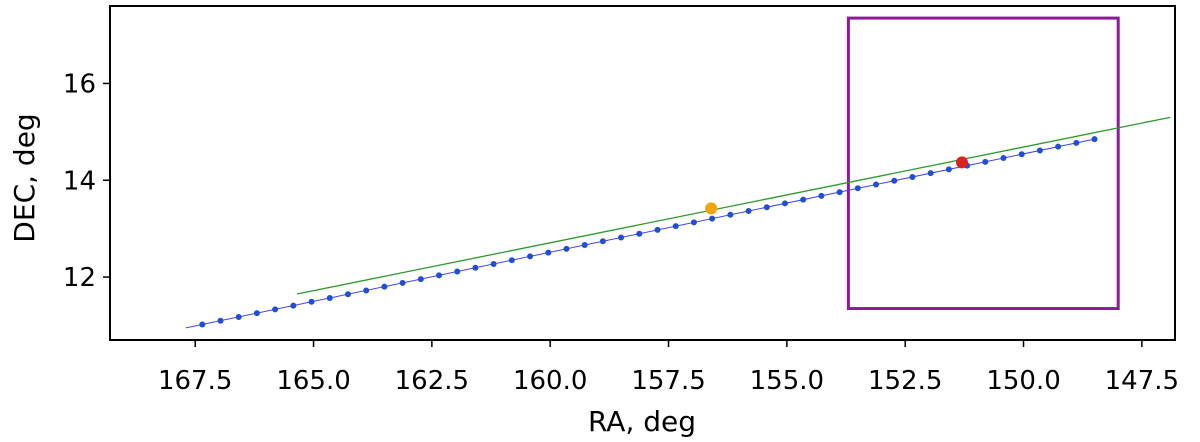 This screenshot has width=1200, height=442. What do you see at coordinates (711, 208) in the screenshot?
I see `orange-point` at bounding box center [711, 208].